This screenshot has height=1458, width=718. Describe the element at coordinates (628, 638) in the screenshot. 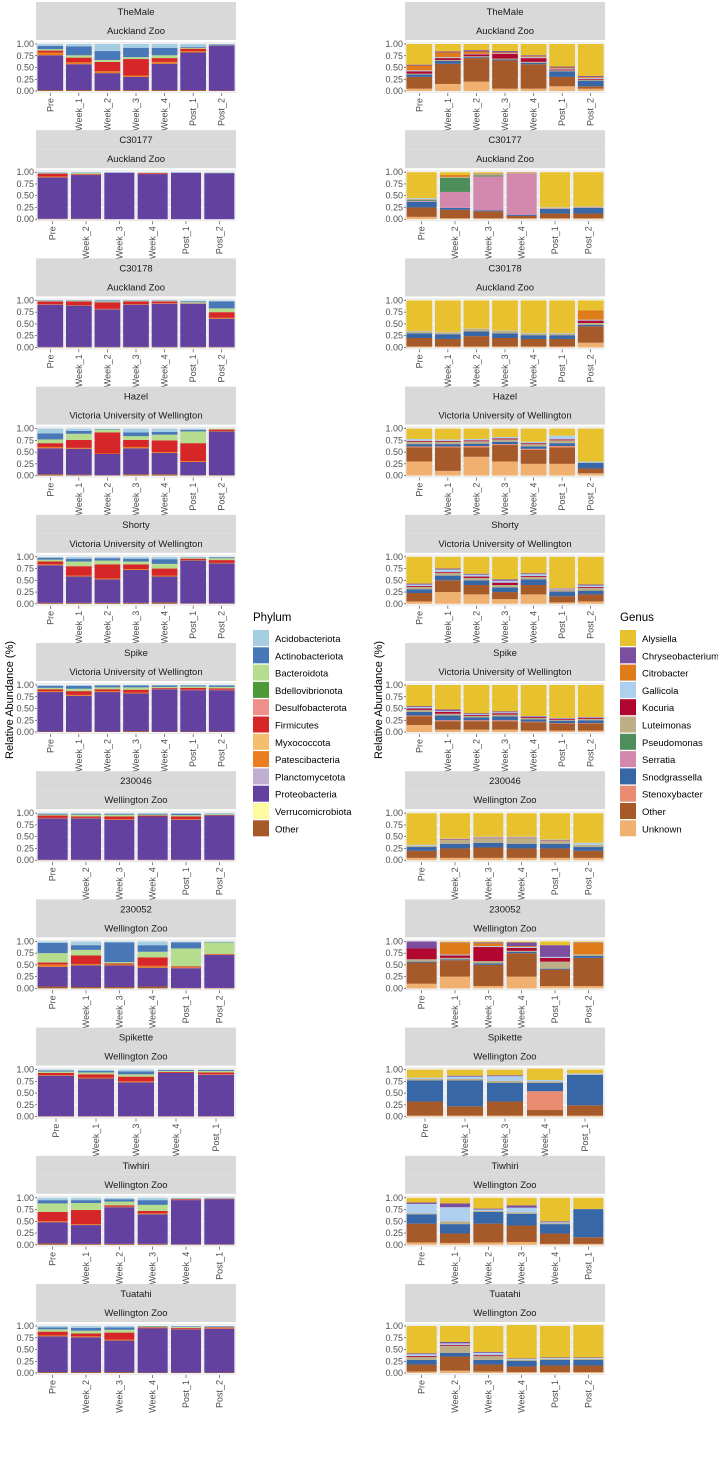

I see `legend-swatch-alysiella` at that location.